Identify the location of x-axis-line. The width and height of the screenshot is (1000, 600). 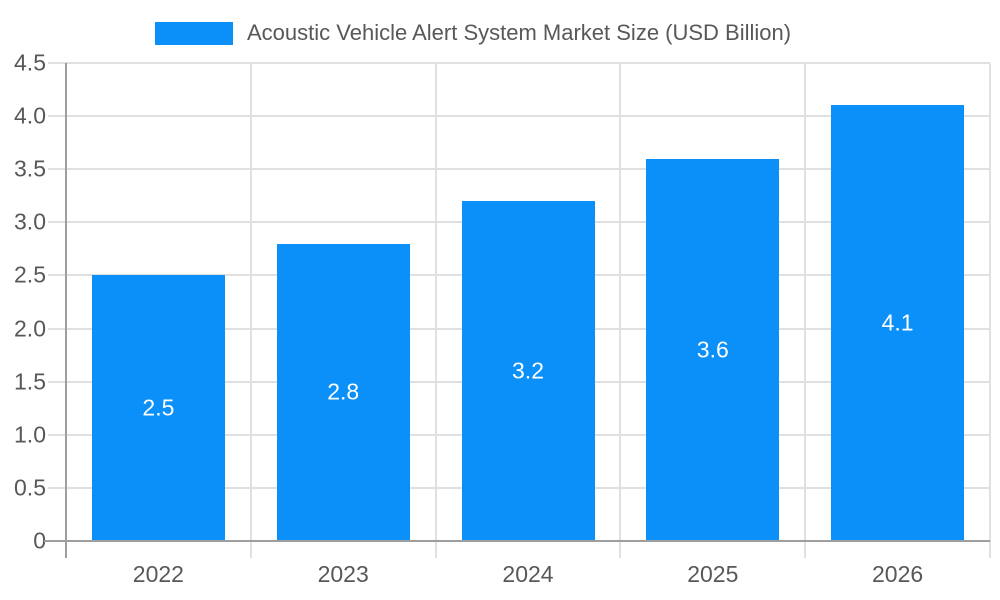
(517, 541).